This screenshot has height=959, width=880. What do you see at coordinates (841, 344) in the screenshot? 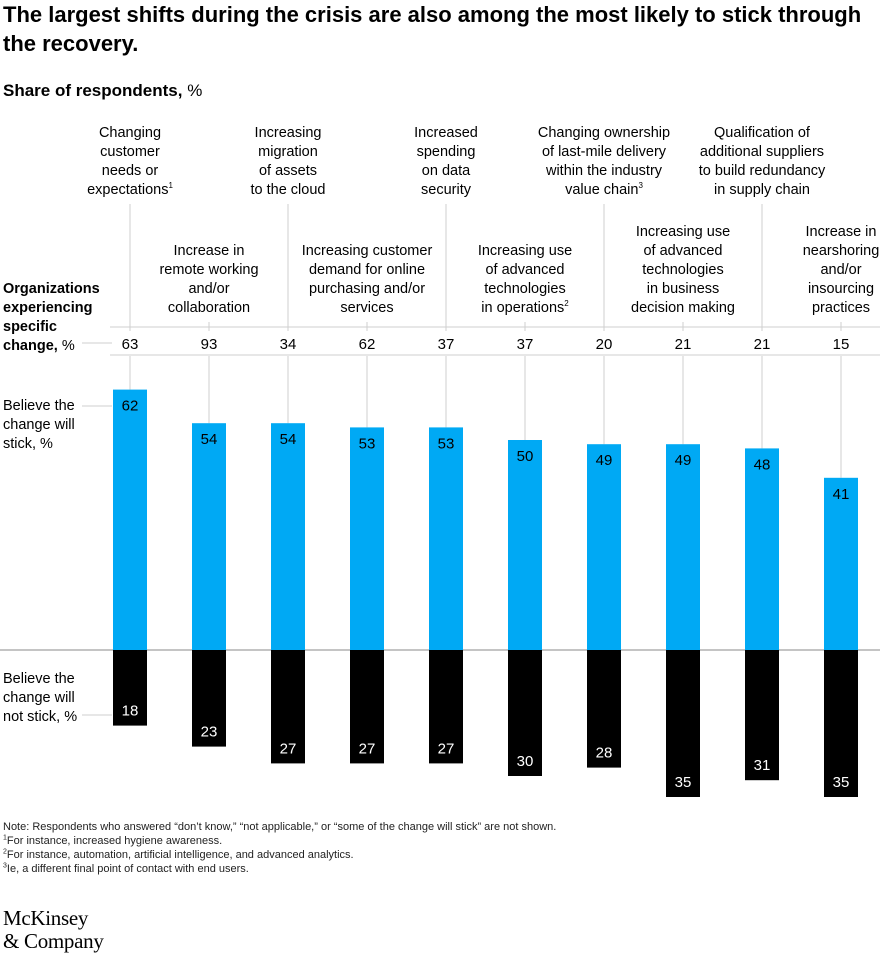
I see `experiencing-value: 15` at bounding box center [841, 344].